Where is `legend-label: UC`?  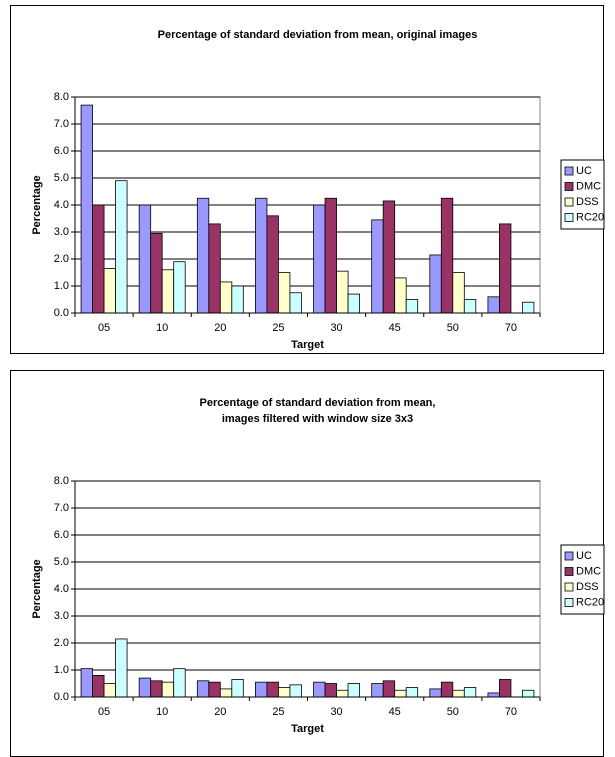 legend-label: UC is located at coordinates (584, 171).